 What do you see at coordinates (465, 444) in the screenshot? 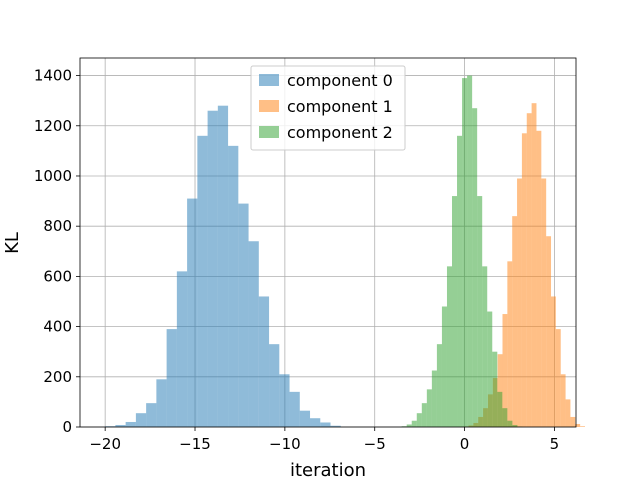
I see `x-tick-label: 0` at bounding box center [465, 444].